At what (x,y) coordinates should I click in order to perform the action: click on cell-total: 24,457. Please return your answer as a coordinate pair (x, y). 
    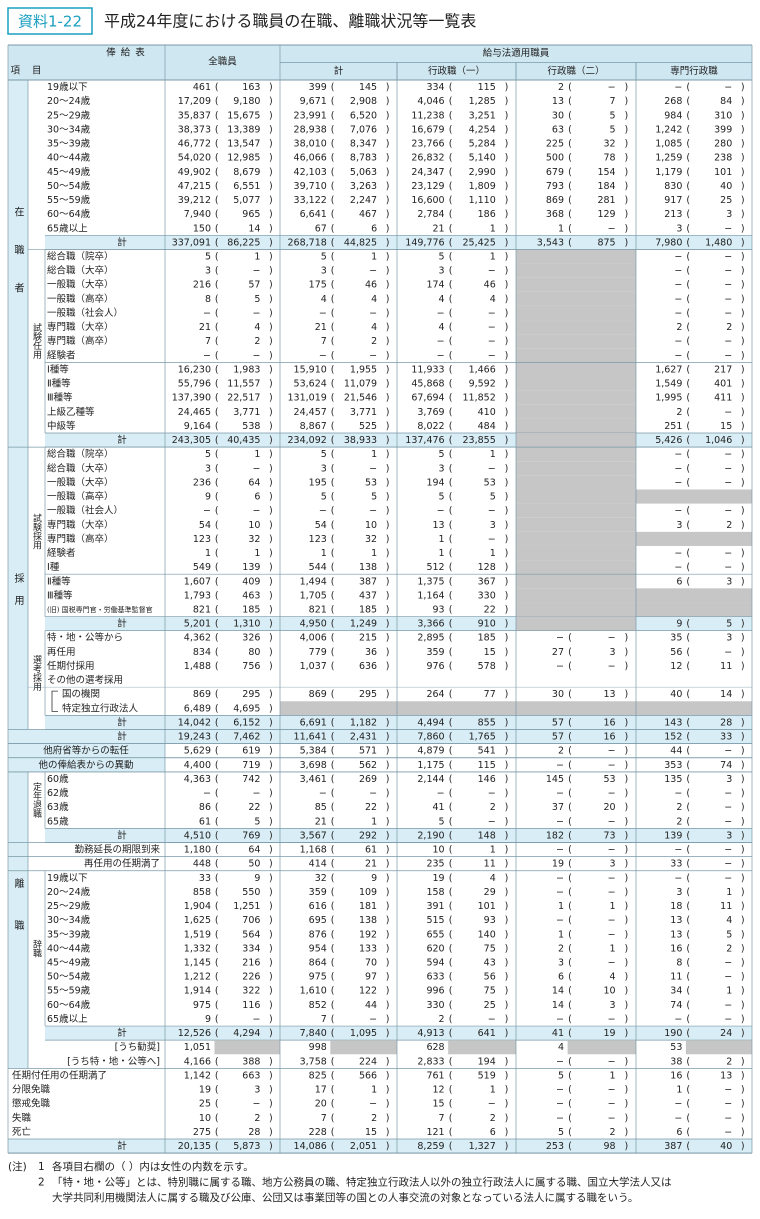
    Looking at the image, I should click on (310, 412).